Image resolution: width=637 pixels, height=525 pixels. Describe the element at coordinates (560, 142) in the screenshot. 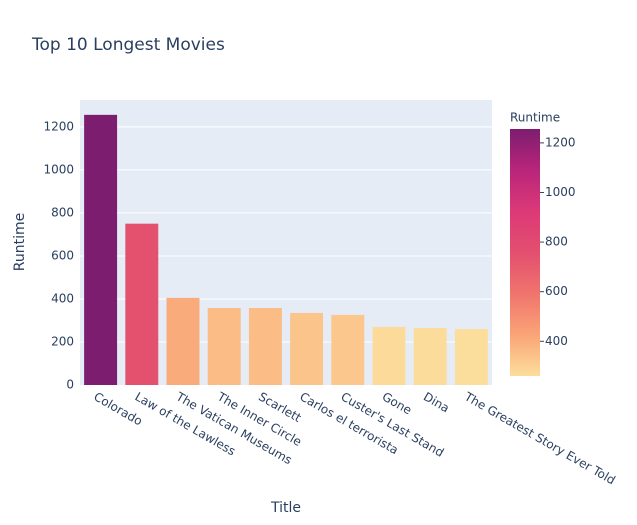

I see `colorbar-tick-label: 1200` at that location.